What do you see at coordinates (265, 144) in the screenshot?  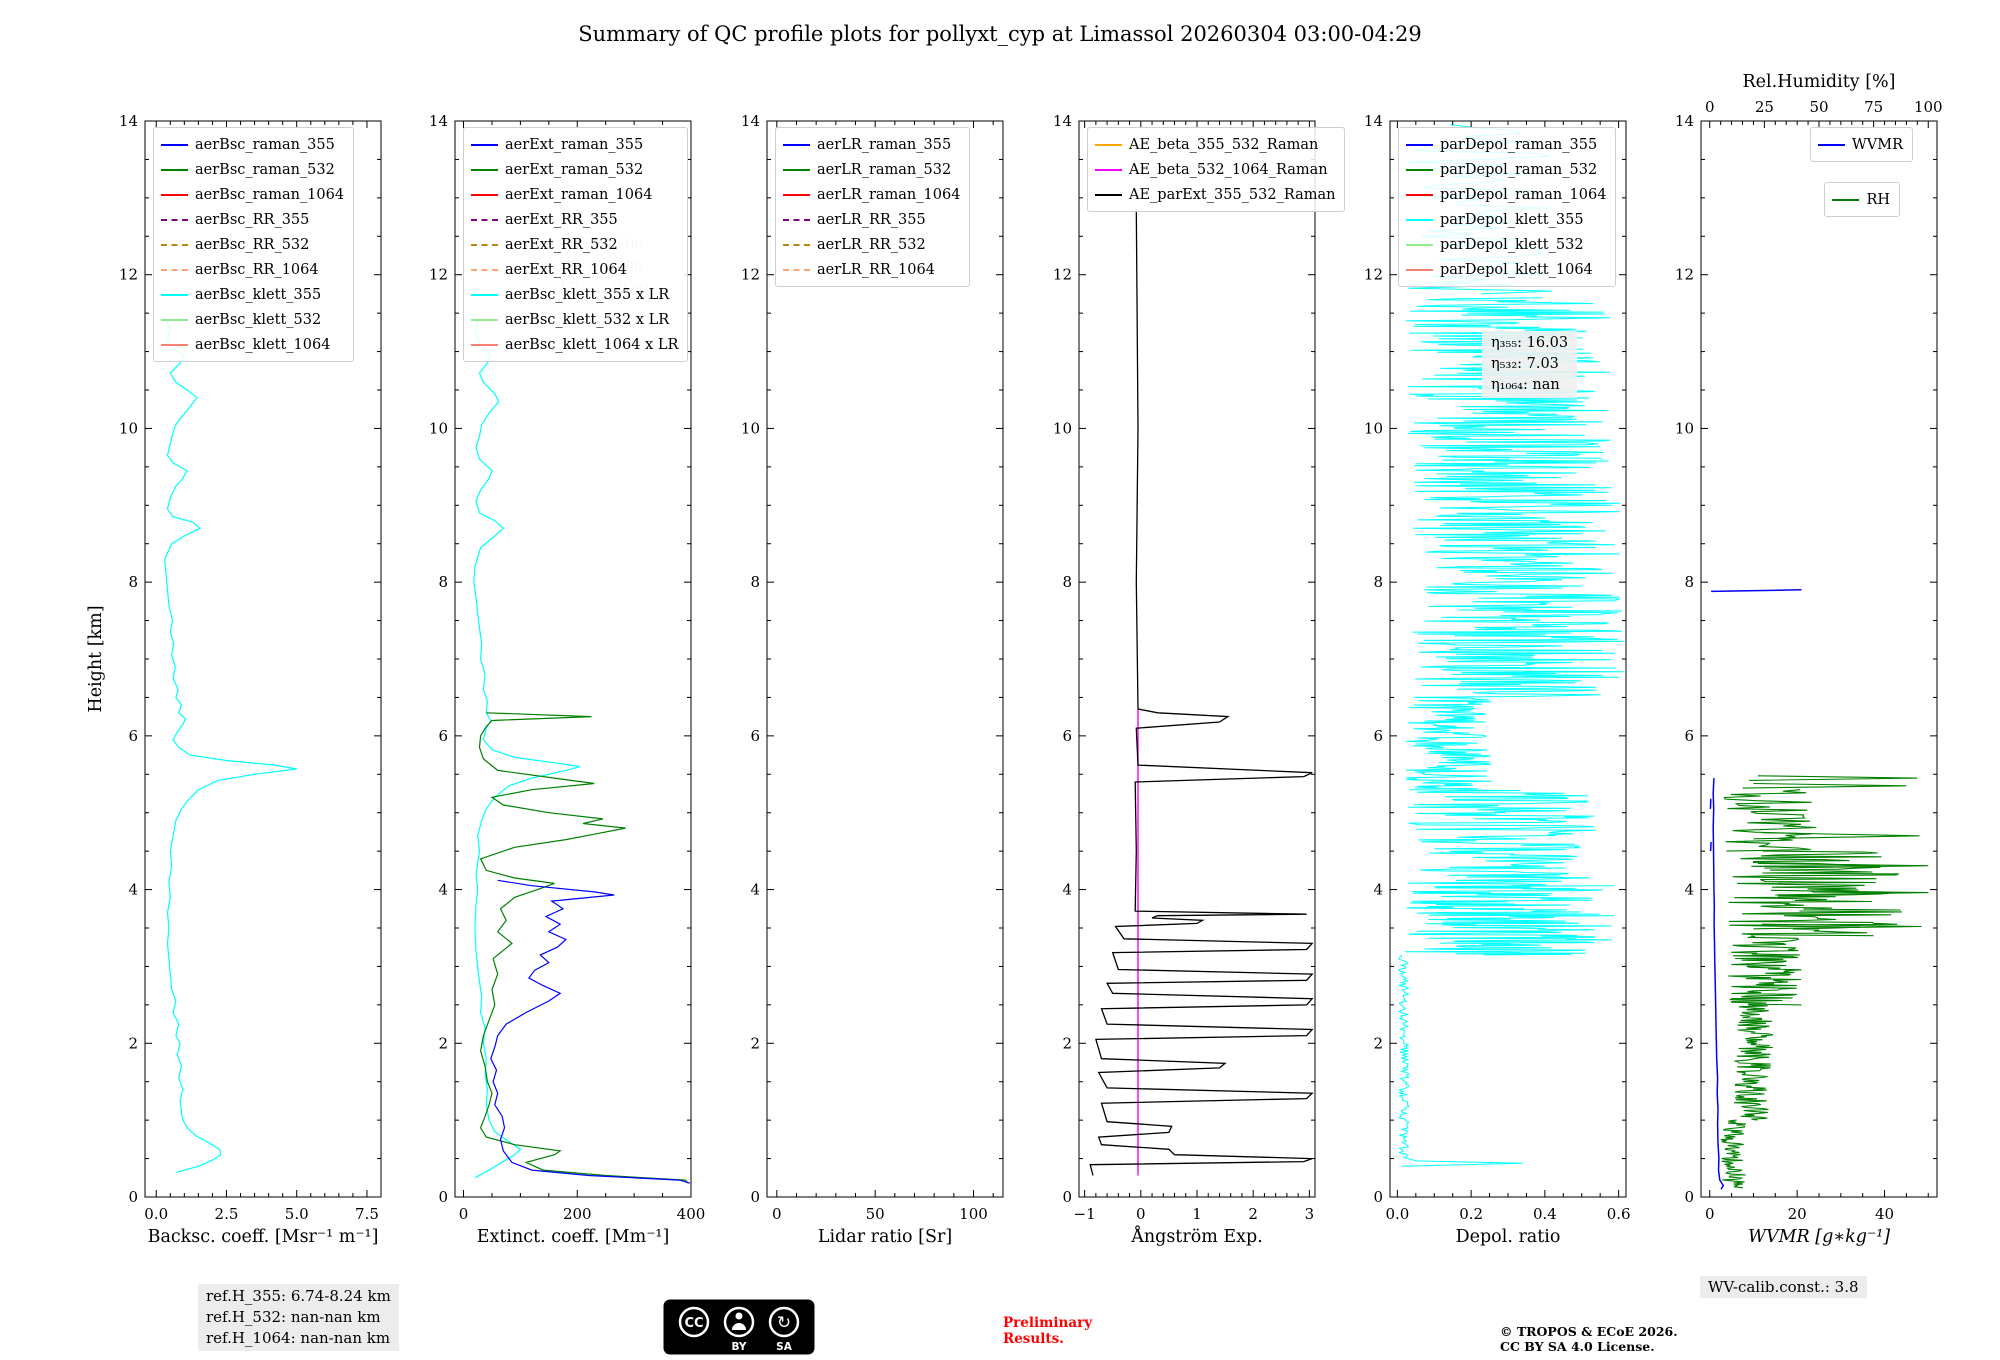 I see `legend-label: aerBsc_raman_355` at bounding box center [265, 144].